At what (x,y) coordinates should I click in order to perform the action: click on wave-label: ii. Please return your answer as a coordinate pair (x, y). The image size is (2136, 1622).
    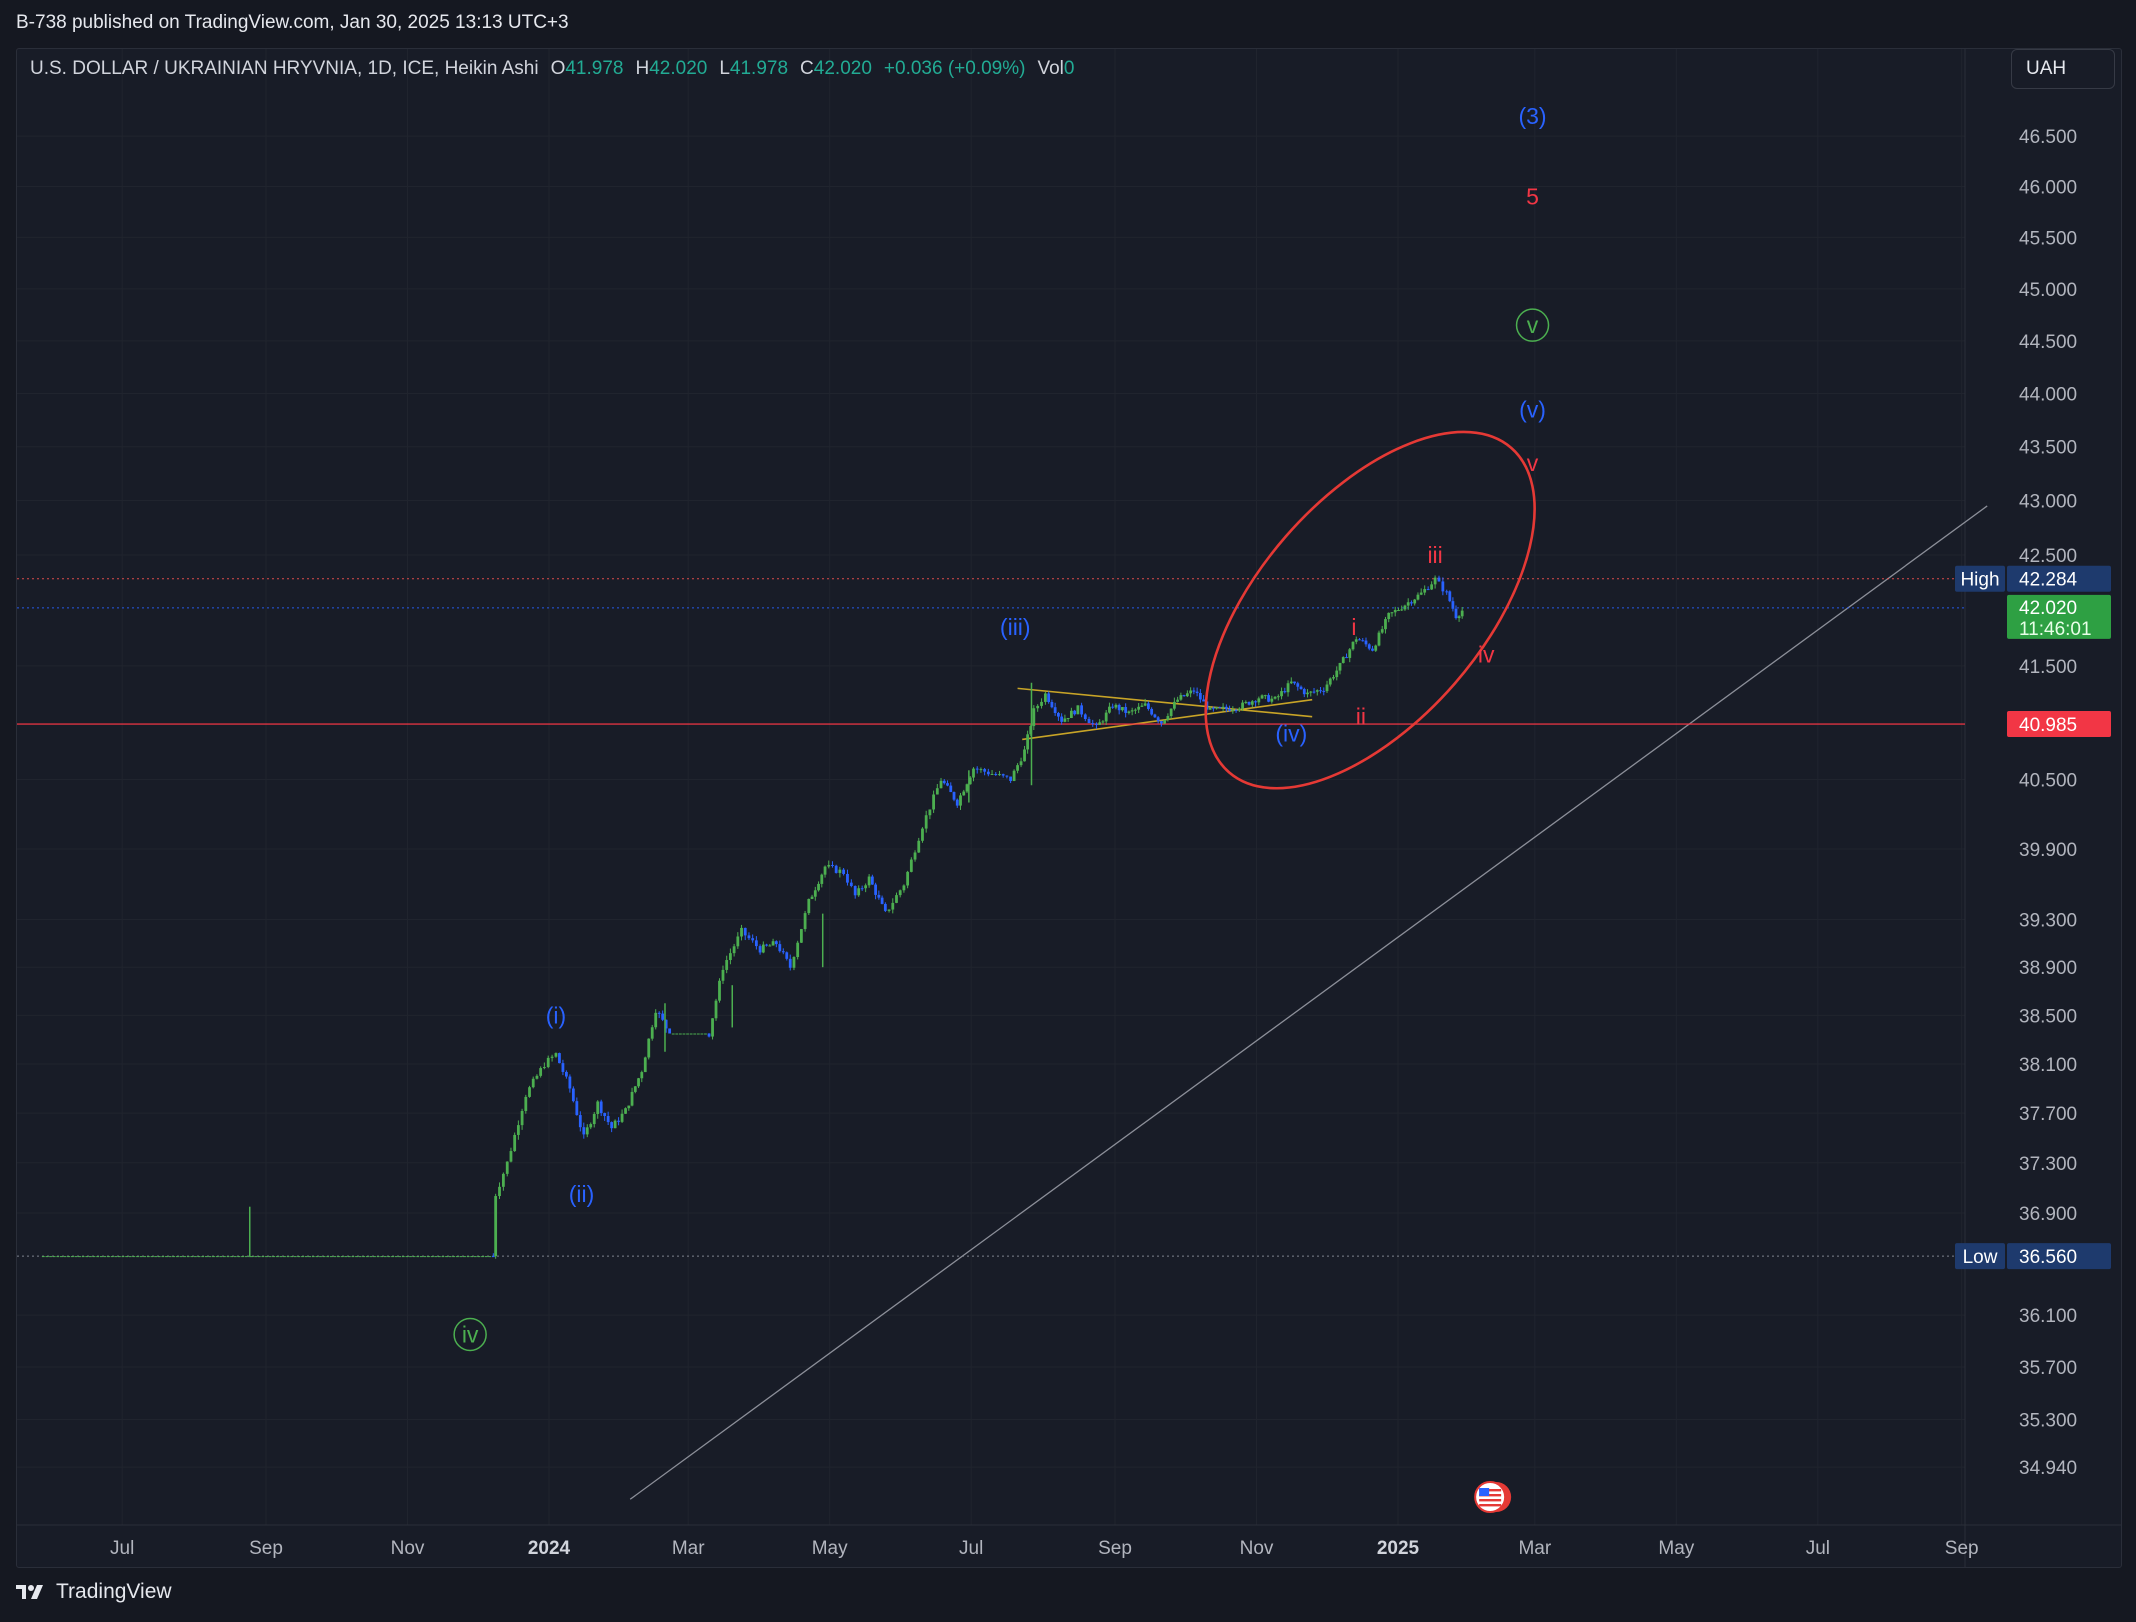
    Looking at the image, I should click on (1361, 717).